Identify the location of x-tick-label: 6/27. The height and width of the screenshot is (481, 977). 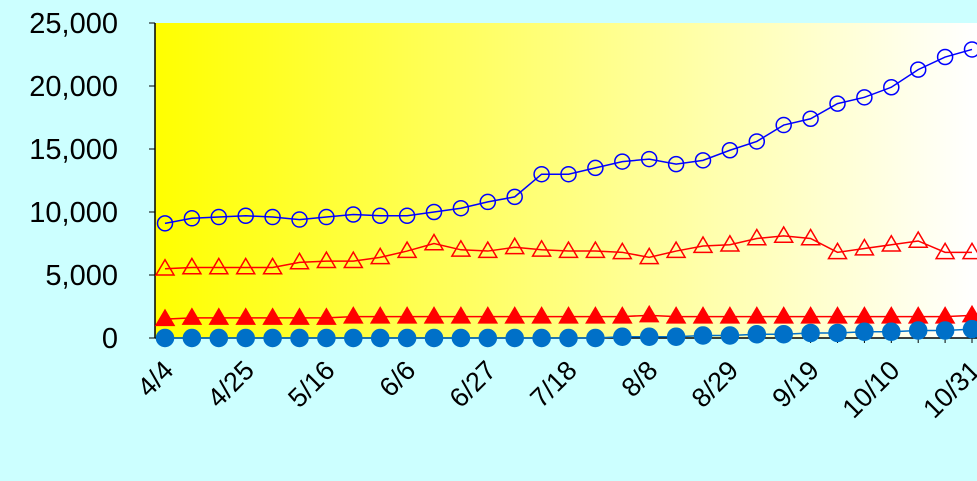
(473, 384).